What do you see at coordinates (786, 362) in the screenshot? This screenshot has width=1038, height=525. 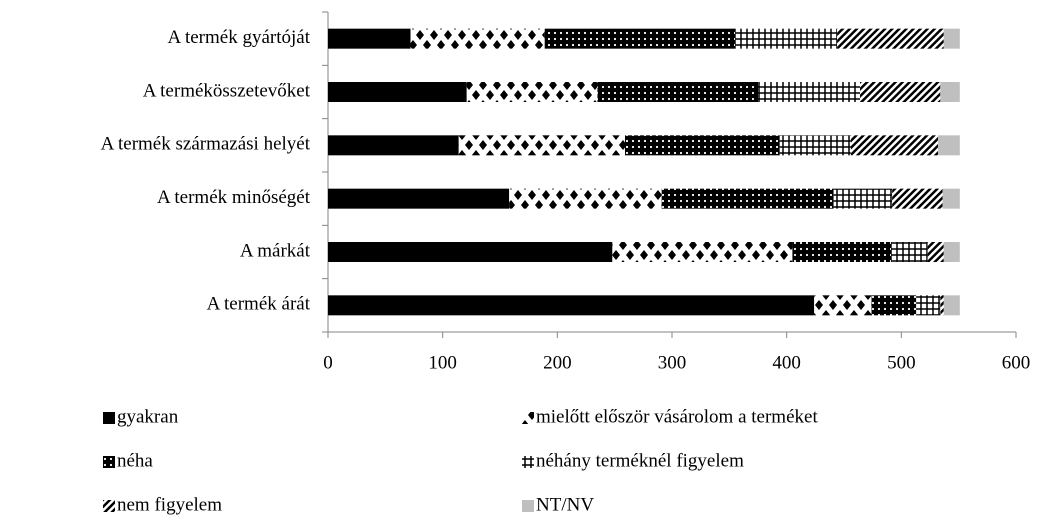 I see `x-tick-label: 400` at bounding box center [786, 362].